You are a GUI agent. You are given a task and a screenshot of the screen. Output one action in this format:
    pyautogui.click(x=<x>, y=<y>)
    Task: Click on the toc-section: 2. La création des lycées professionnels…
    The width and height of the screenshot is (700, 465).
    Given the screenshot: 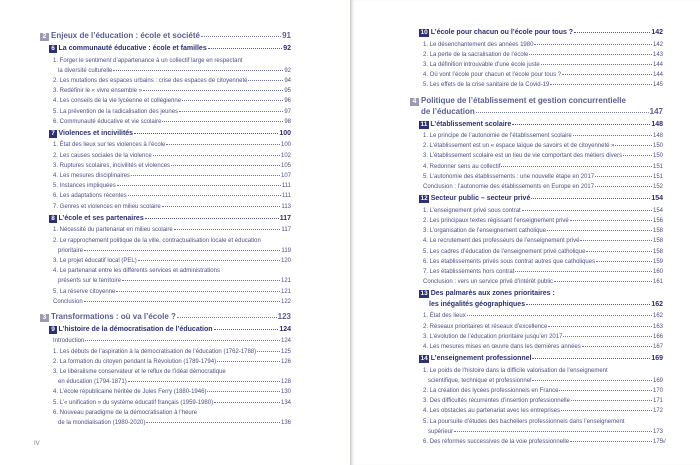 What is the action you would take?
    pyautogui.click(x=536, y=391)
    